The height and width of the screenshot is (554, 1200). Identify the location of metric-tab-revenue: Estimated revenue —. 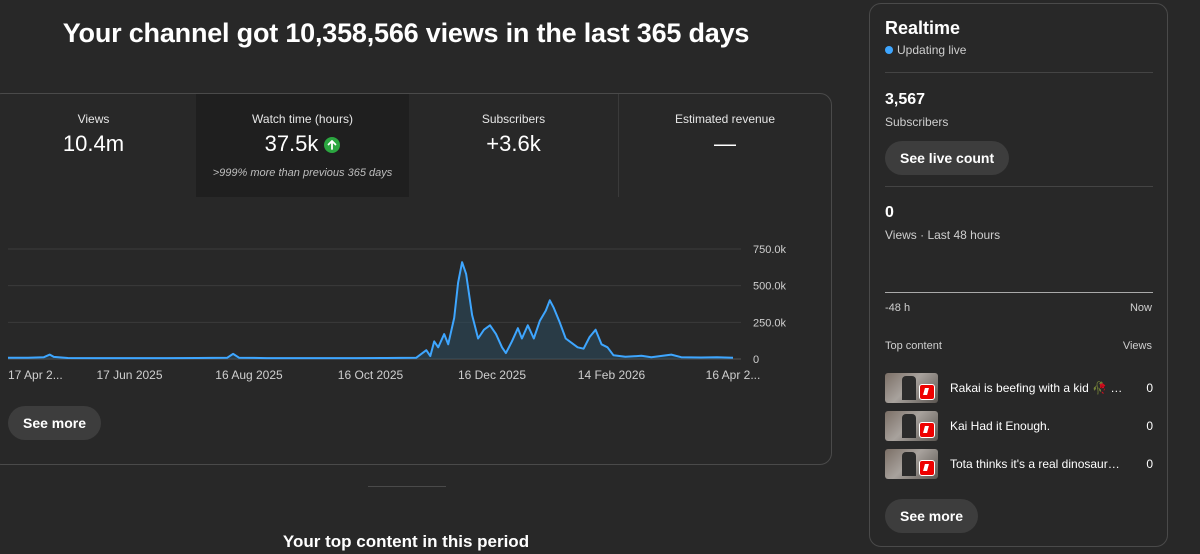
(725, 145).